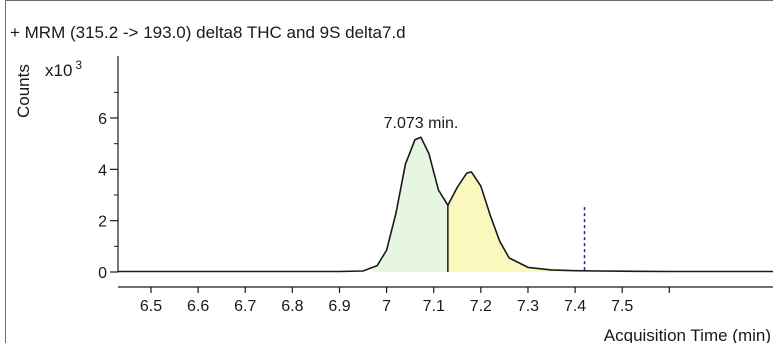 The height and width of the screenshot is (343, 773). Describe the element at coordinates (102, 170) in the screenshot. I see `y-tick-label: 4` at that location.